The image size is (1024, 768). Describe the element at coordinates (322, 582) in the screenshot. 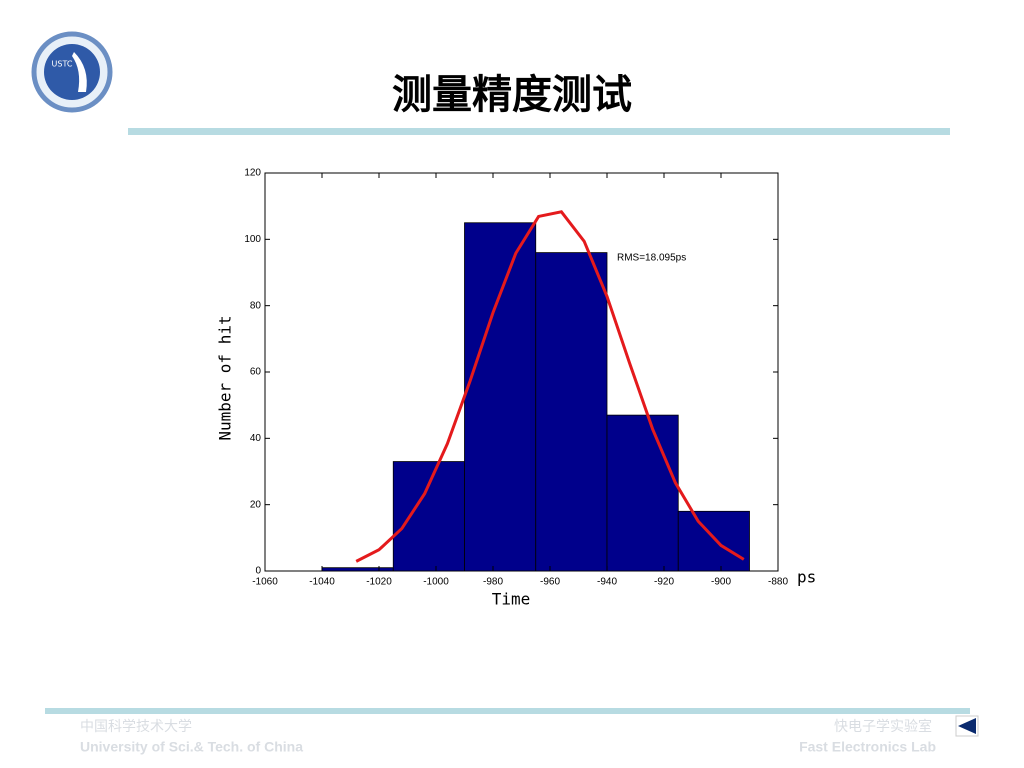

I see `x-tick-label: -1040` at that location.